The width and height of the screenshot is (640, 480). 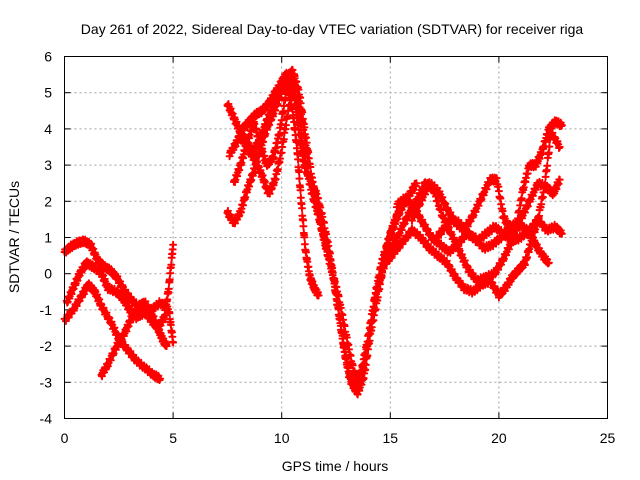 I want to click on y-tick-label: 3, so click(x=48, y=165).